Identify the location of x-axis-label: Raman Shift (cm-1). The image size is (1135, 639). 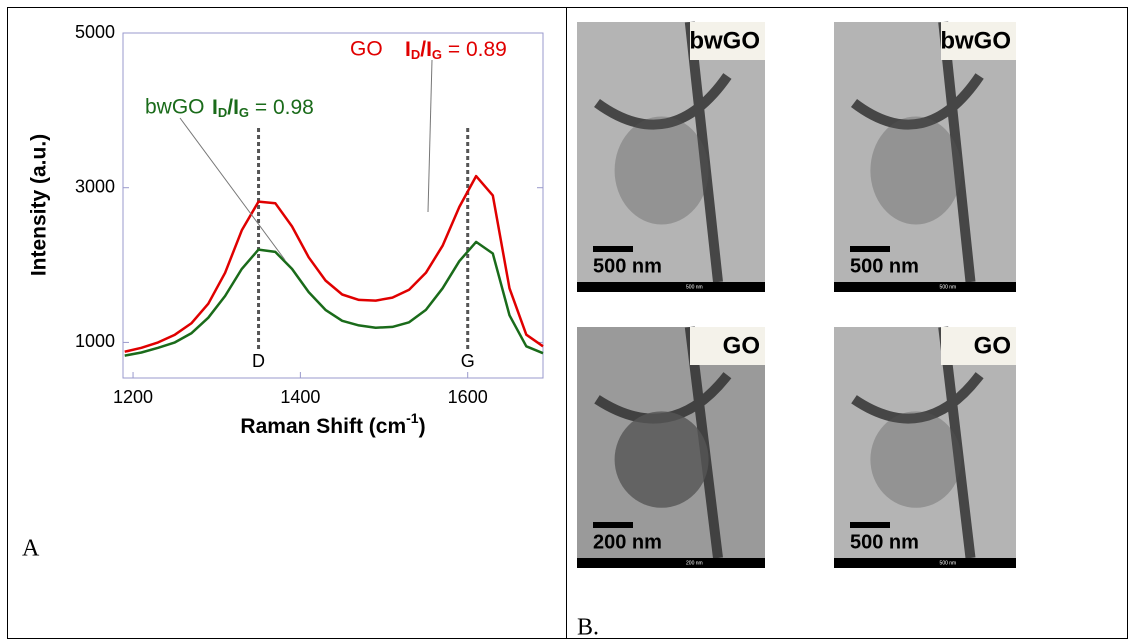
(332, 424).